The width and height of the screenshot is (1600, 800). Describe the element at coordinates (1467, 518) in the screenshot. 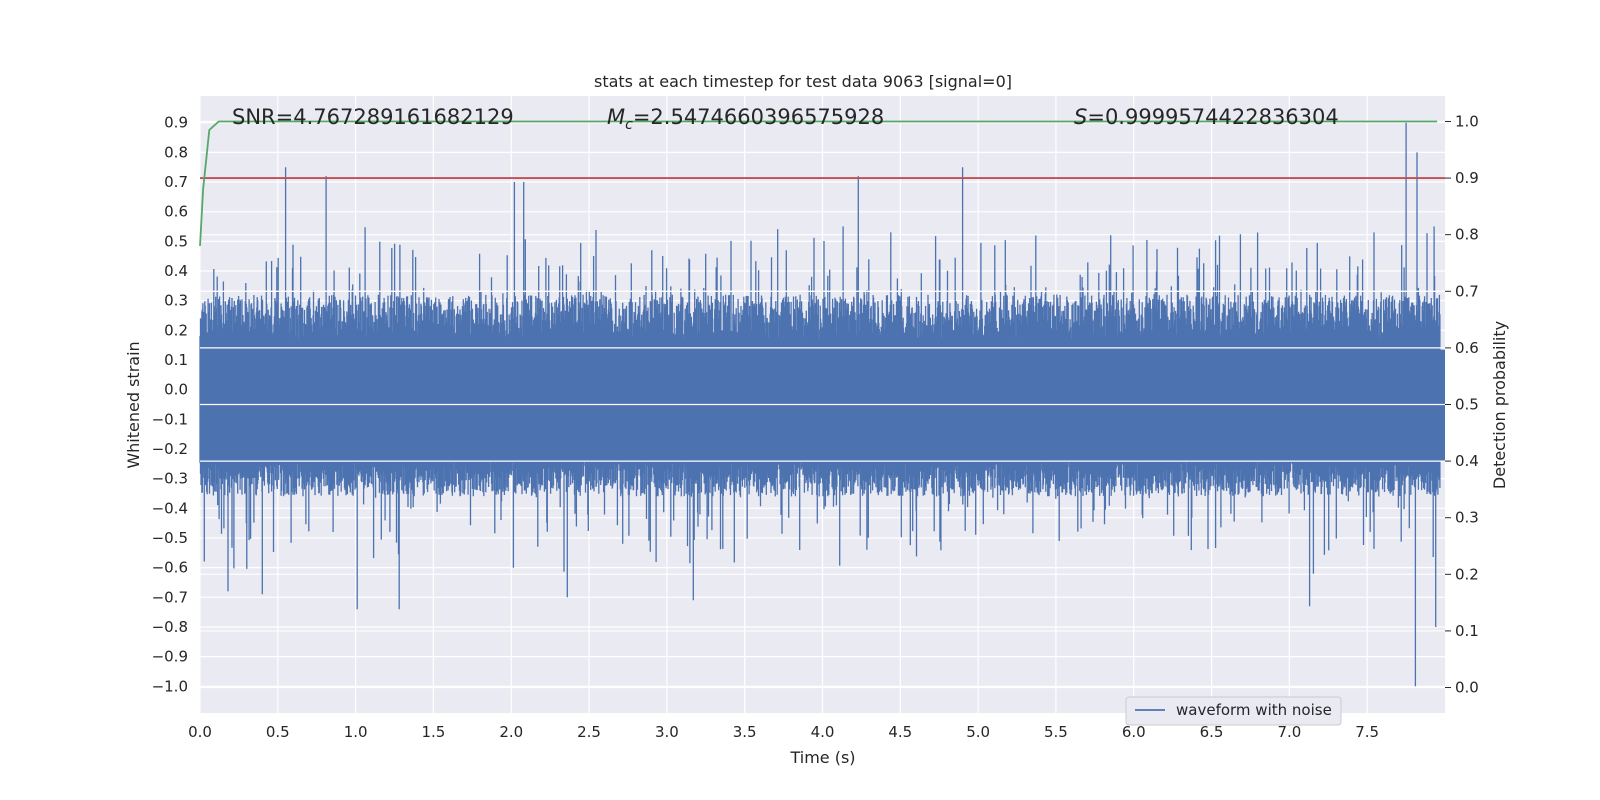

I see `y-right-tick-label: 0.3` at that location.